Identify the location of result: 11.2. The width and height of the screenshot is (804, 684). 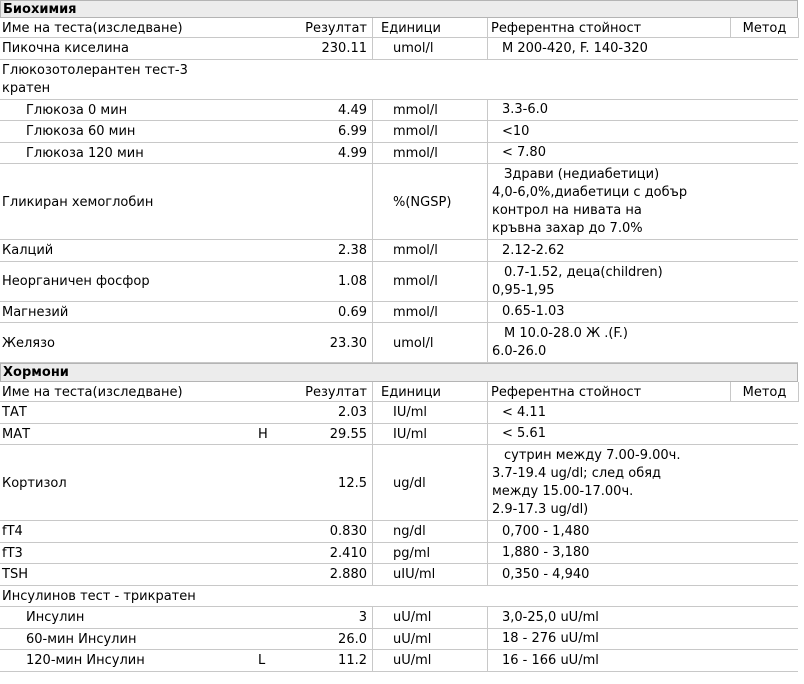
(352, 661).